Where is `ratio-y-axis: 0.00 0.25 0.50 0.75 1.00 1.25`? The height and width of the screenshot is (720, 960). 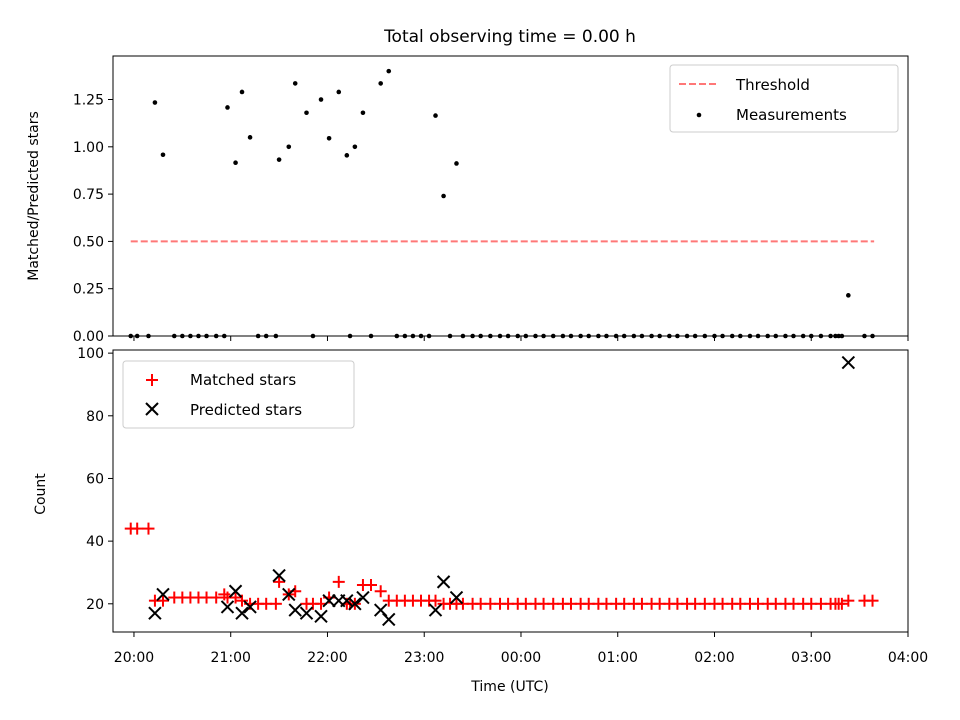
ratio-y-axis: 0.00 0.25 0.50 0.75 1.00 1.25 is located at coordinates (93, 219).